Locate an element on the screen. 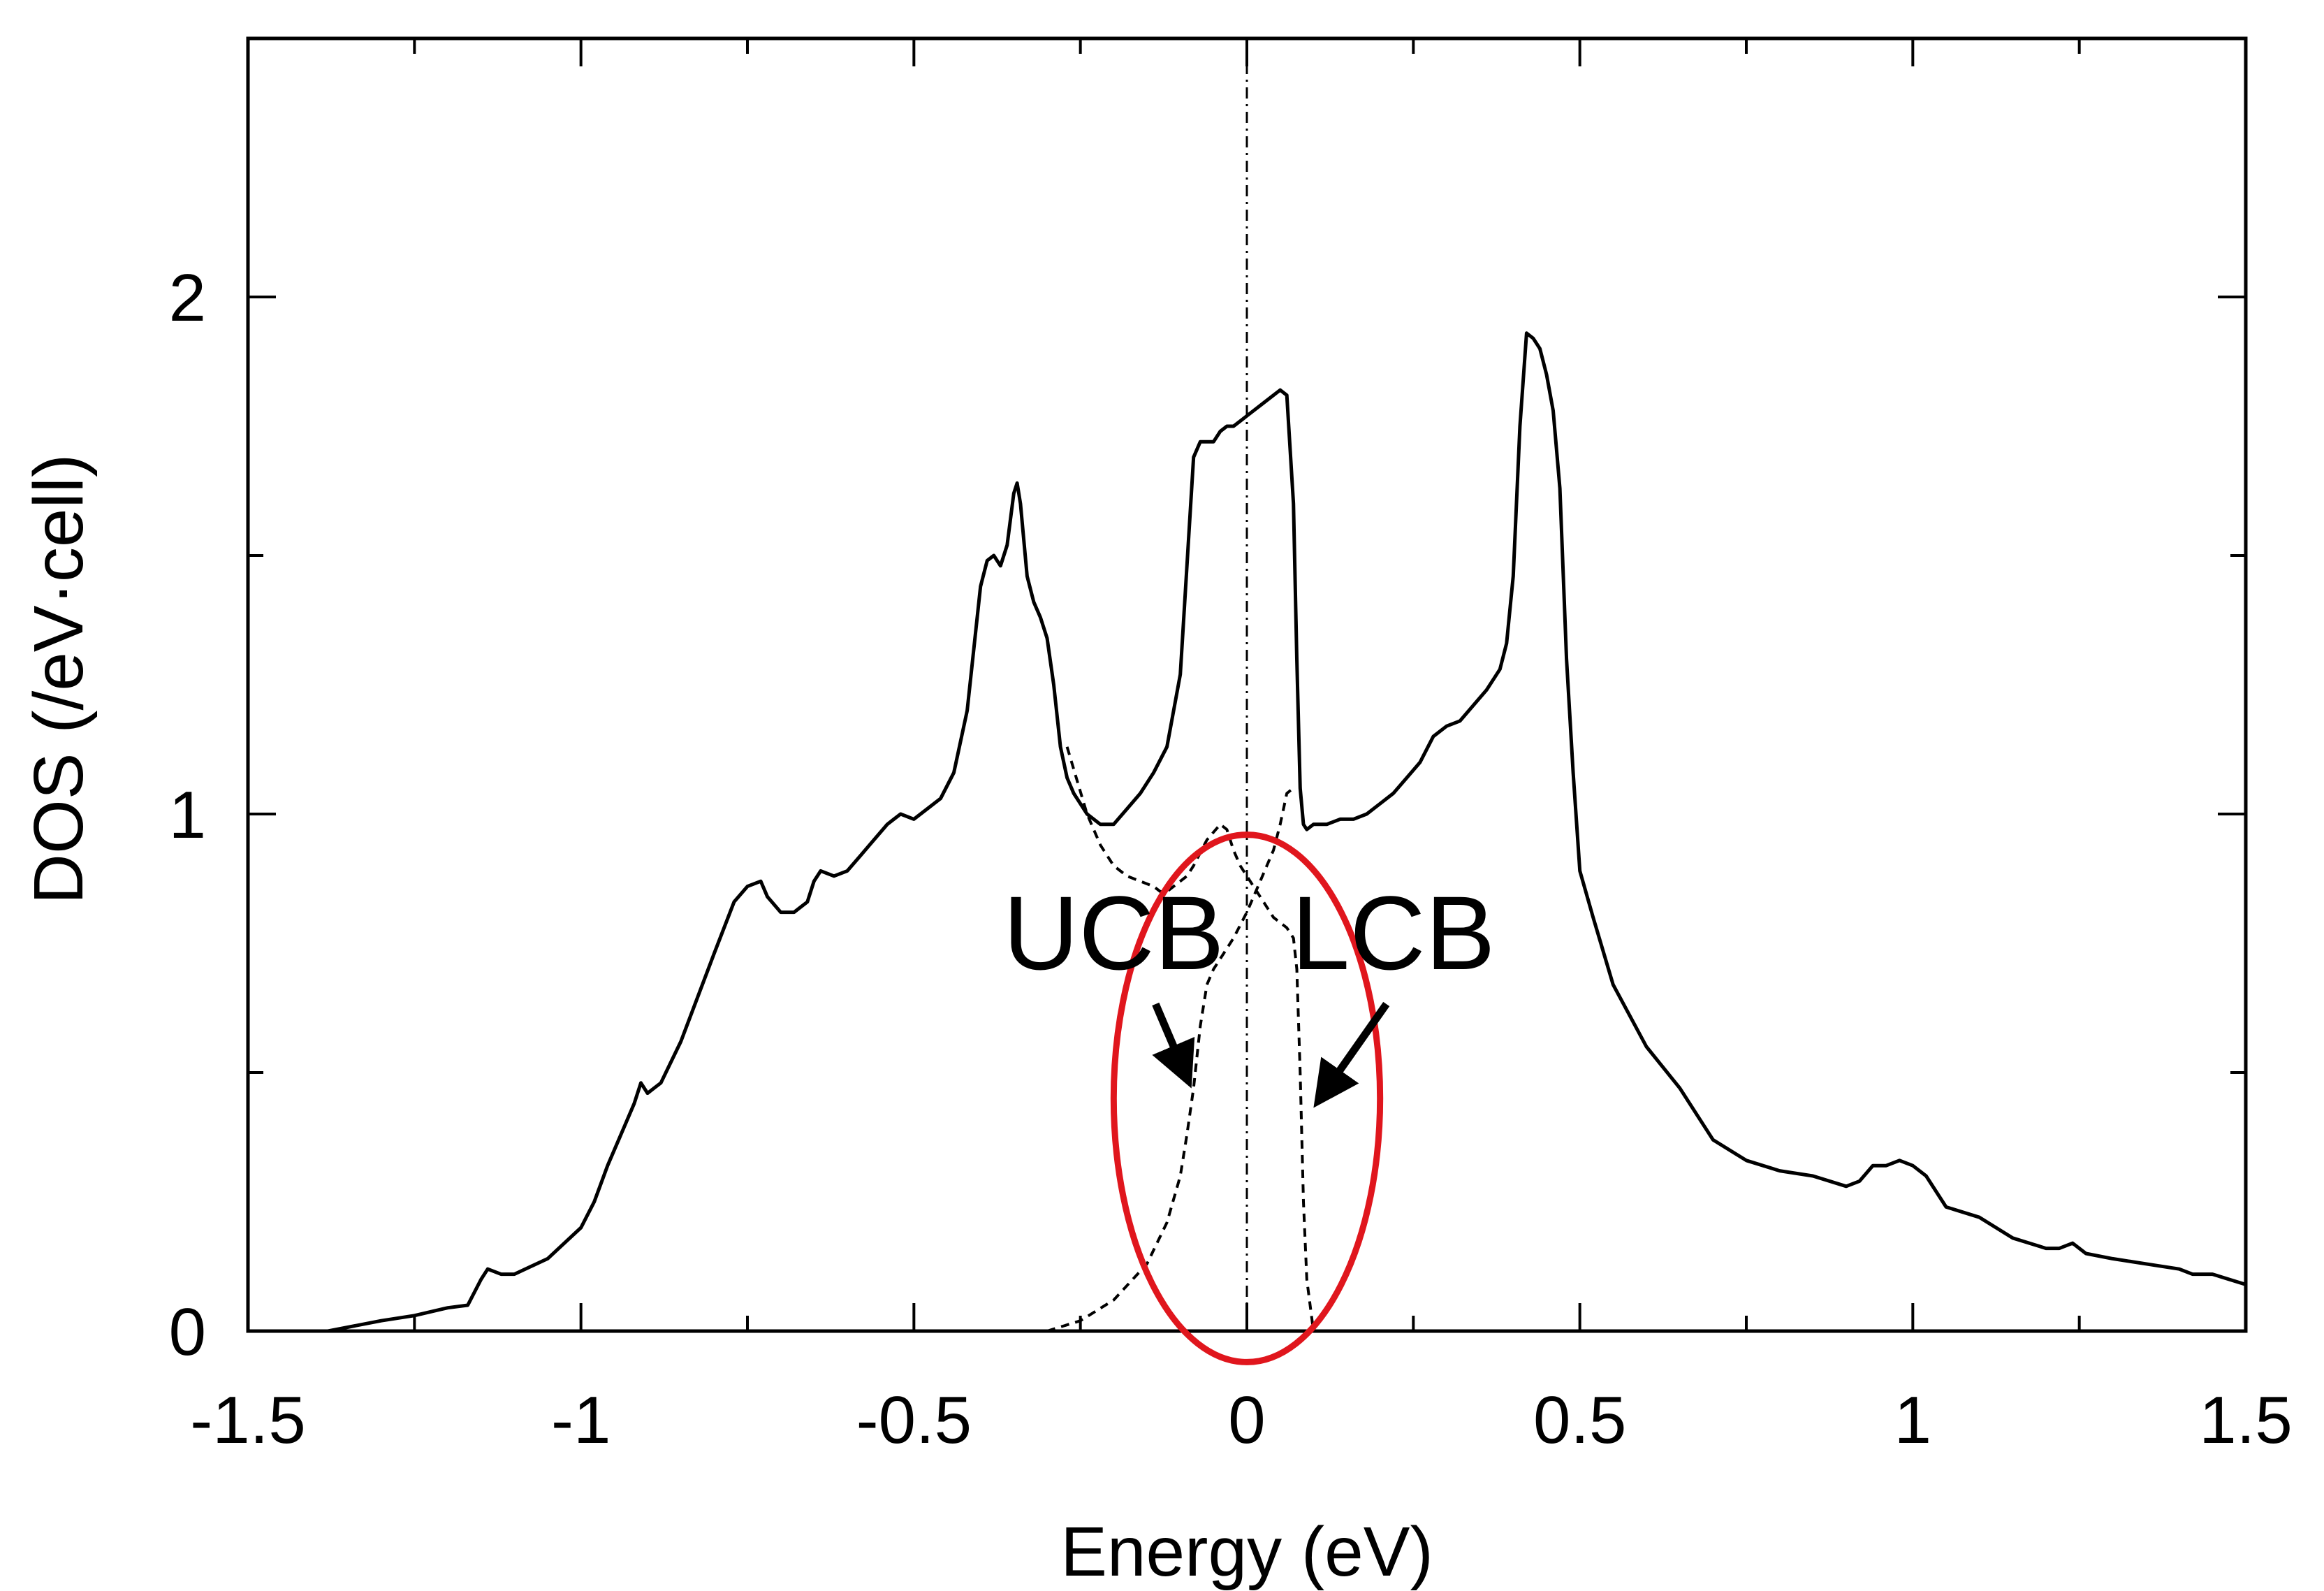  annotation-arrow-lcb is located at coordinates (1351, 1054).